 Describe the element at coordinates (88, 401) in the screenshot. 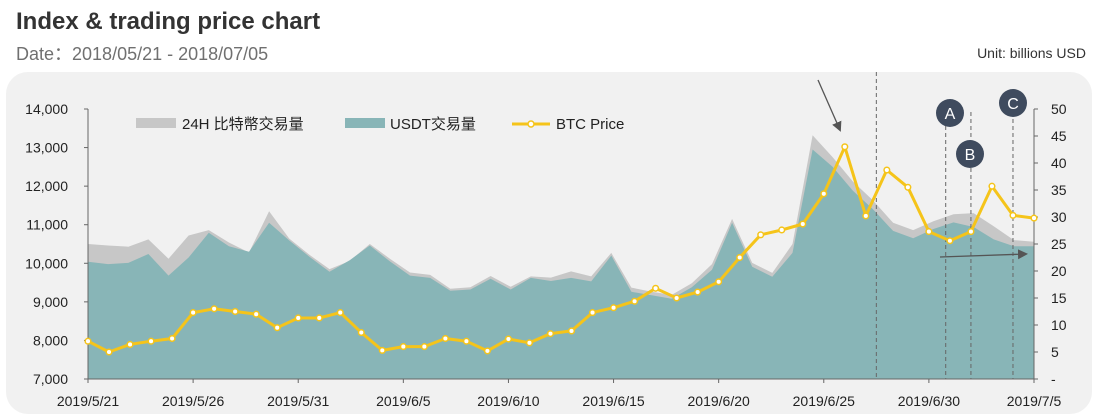

I see `x-tick-label: 2019/5/21` at that location.